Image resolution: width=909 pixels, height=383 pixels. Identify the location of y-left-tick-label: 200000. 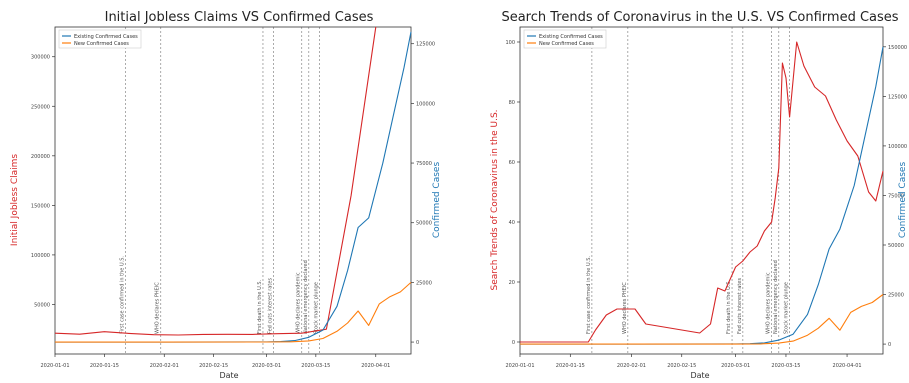
(40, 157).